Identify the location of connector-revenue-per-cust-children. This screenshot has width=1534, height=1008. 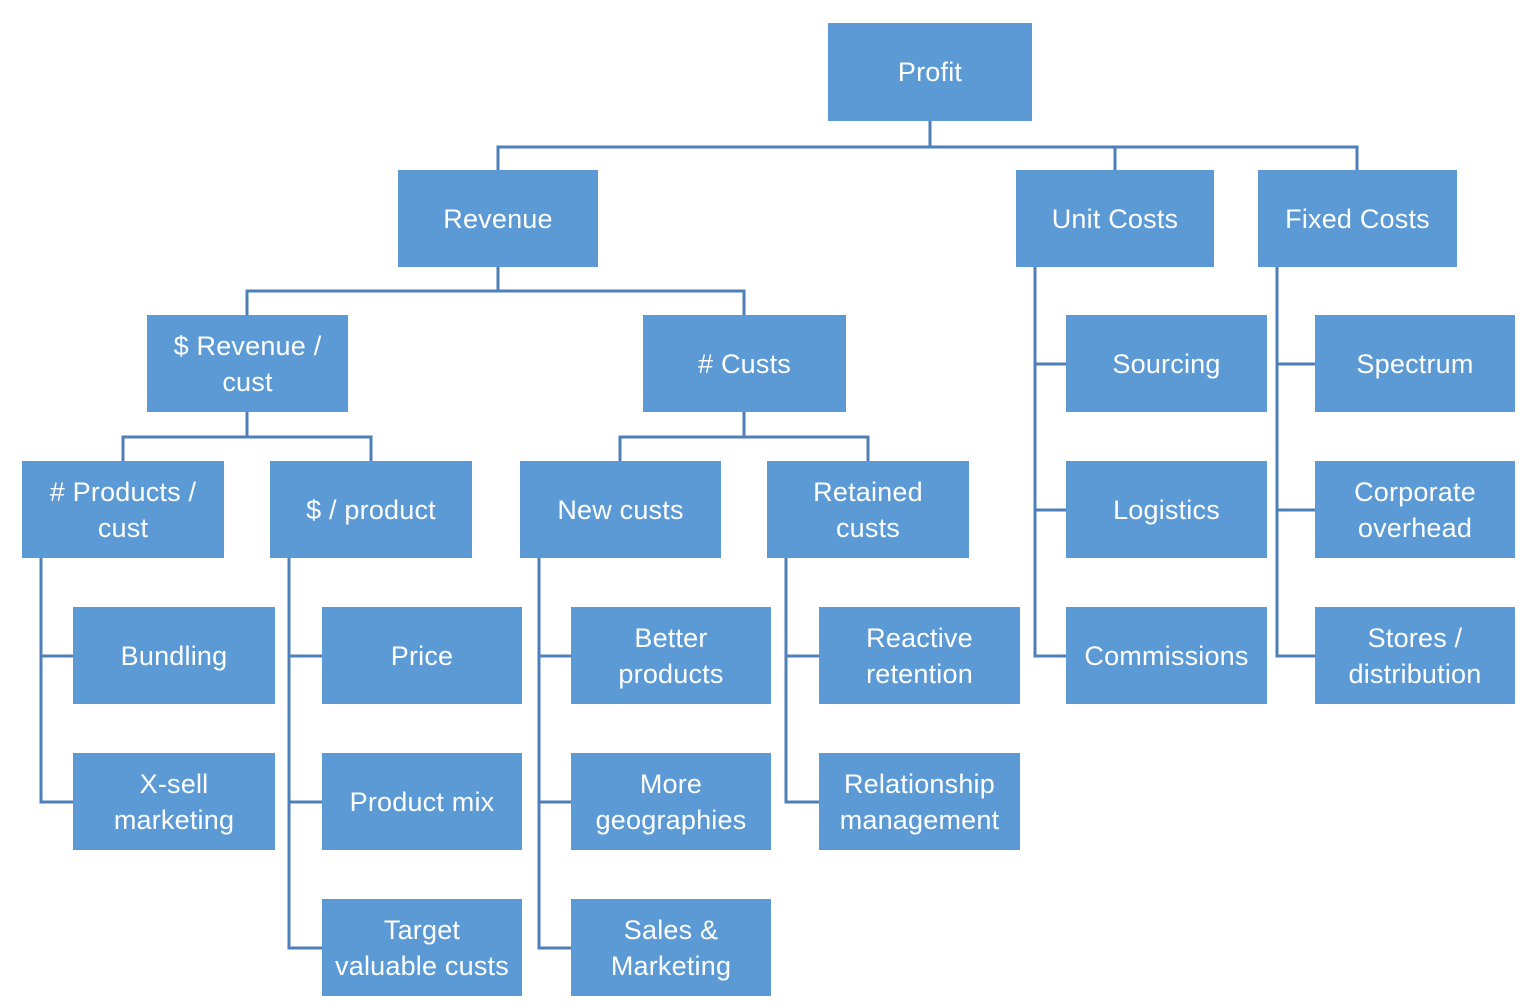
(247, 436).